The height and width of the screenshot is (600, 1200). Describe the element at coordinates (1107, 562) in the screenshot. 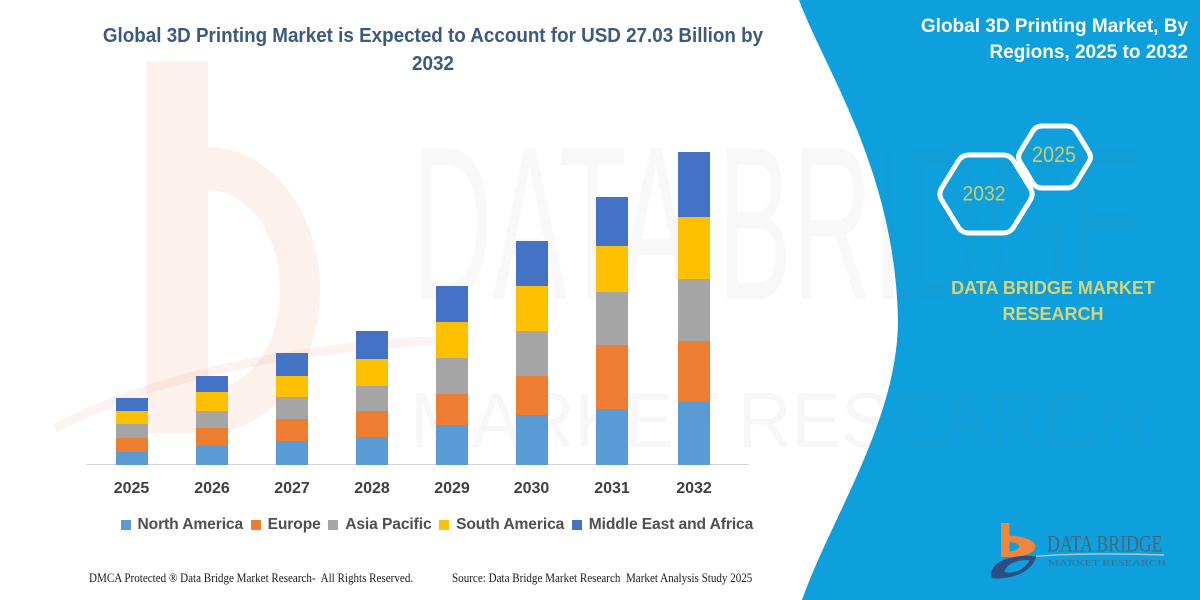

I see `svg-text: MARKET RESEARCH` at that location.